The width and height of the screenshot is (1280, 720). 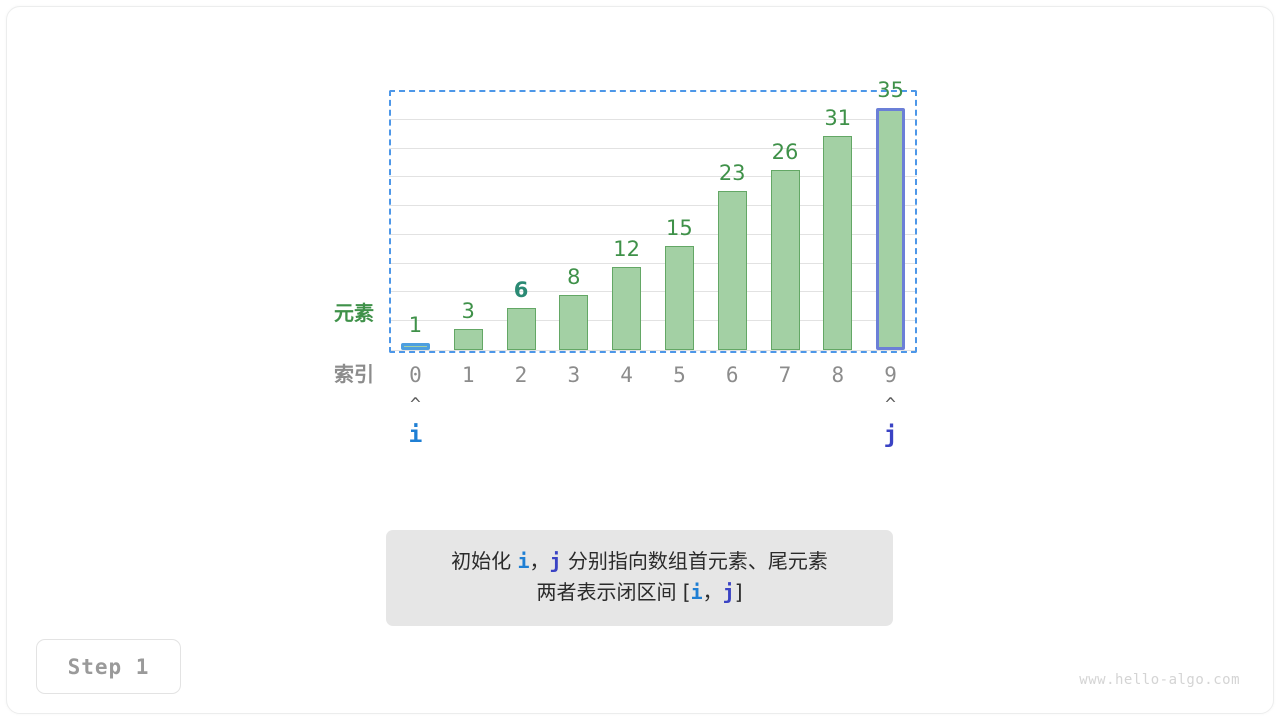 I want to click on caption-text: 初始化, so click(x=484, y=561).